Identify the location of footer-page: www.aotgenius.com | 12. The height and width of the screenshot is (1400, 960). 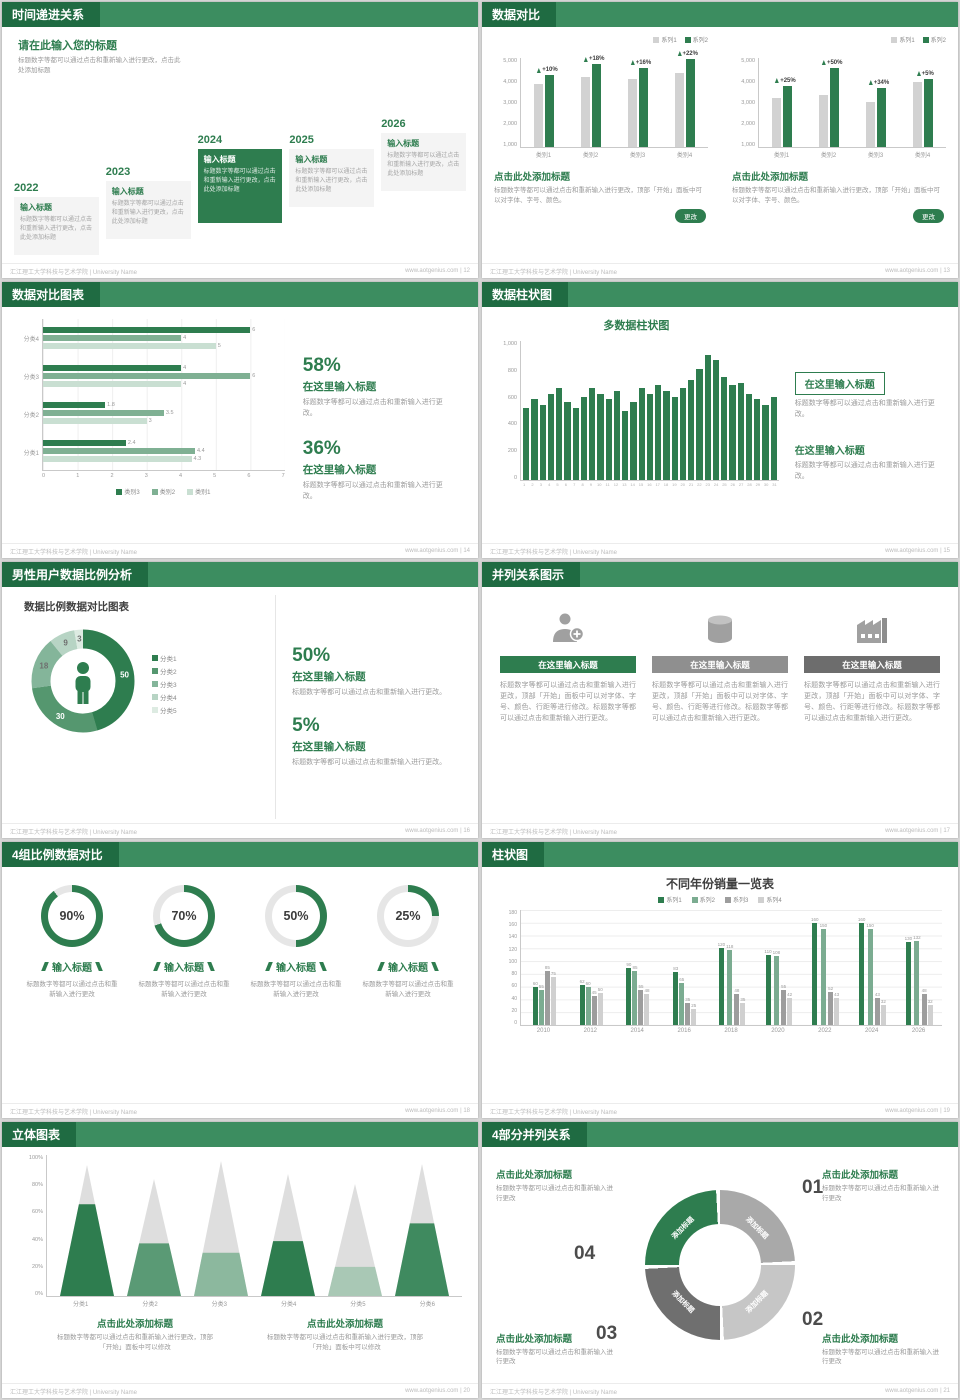
(437, 271).